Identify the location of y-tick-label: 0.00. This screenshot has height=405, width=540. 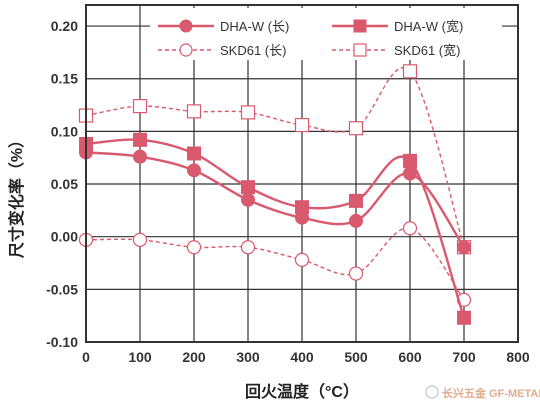
(64, 237).